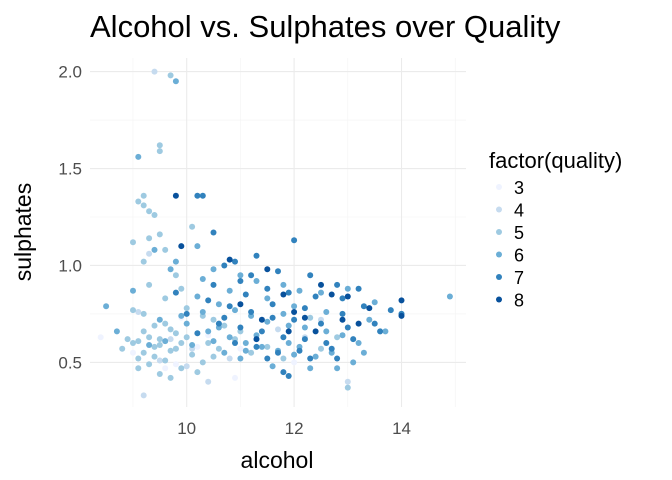  What do you see at coordinates (555, 160) in the screenshot?
I see `legend-title: factor(quality)` at bounding box center [555, 160].